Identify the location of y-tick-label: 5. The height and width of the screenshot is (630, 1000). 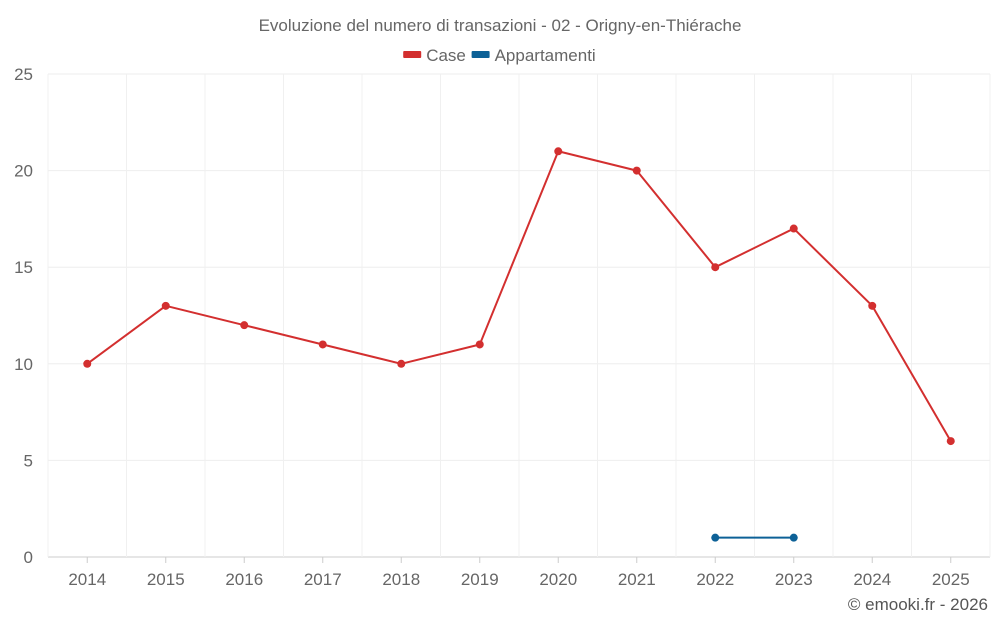
(28, 460).